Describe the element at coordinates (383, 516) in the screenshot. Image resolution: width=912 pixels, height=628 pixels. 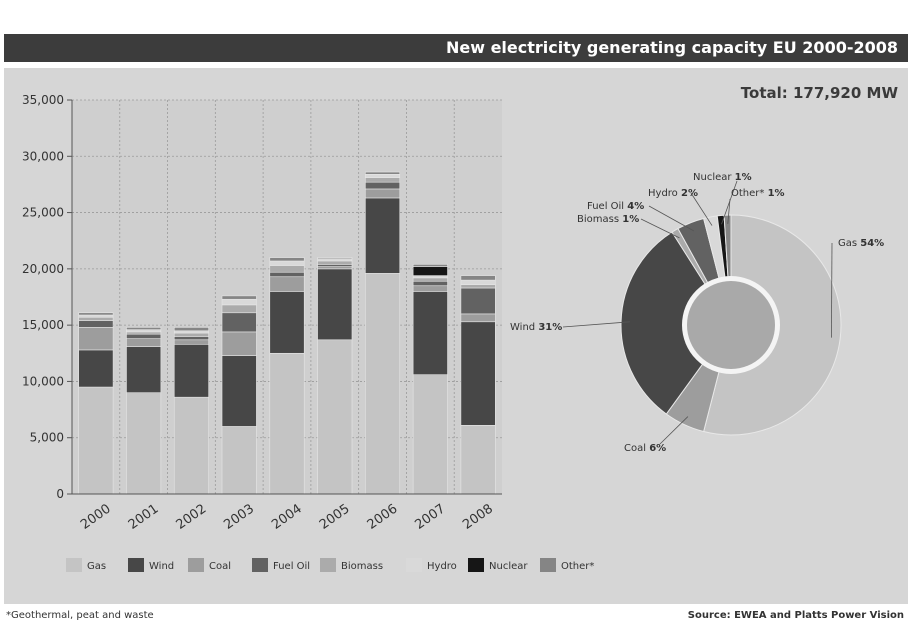
I see `x-tick-label: 2006` at that location.